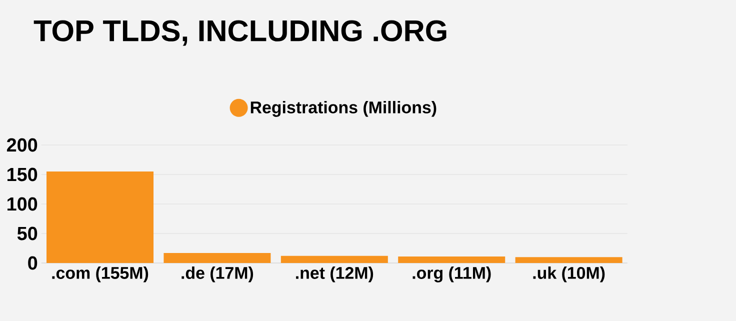 This screenshot has height=321, width=736. What do you see at coordinates (27, 233) in the screenshot?
I see `y-tick-label: 50` at bounding box center [27, 233].